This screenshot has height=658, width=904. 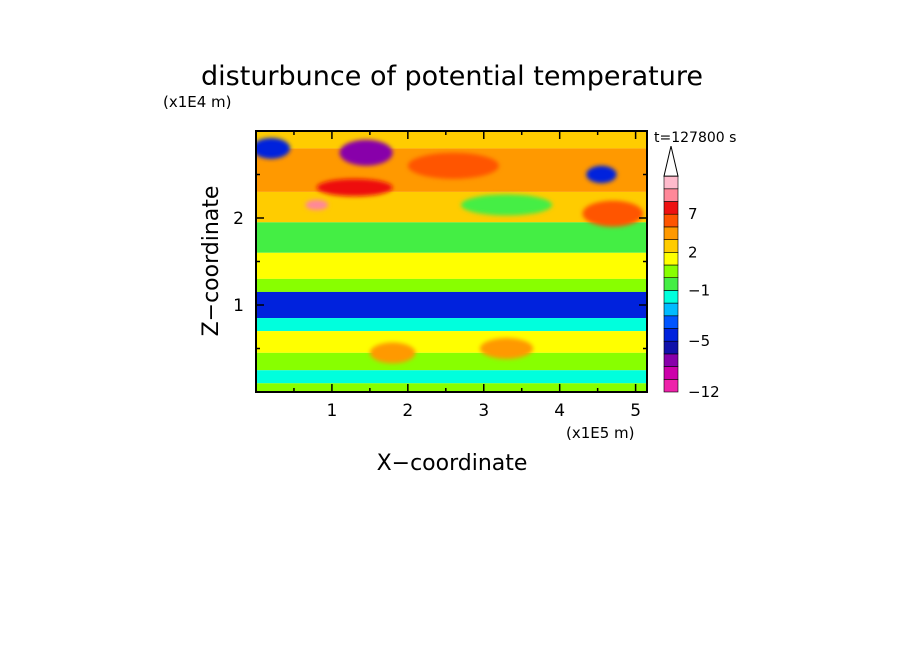 I want to click on x-axis-label: X−coordinate, so click(x=452, y=463).